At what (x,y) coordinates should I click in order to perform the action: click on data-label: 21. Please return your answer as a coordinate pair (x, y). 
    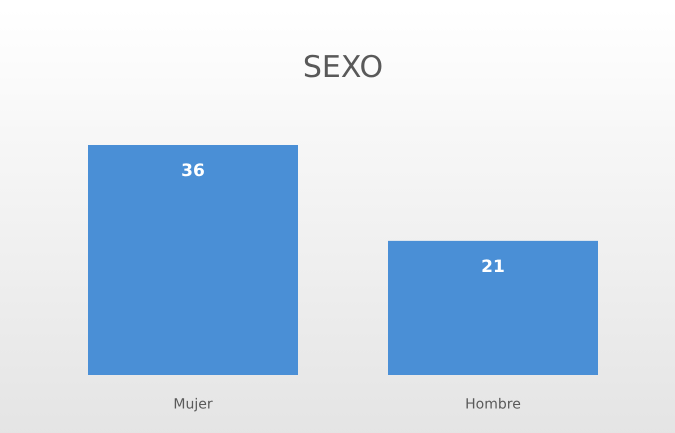
    Looking at the image, I should click on (493, 266).